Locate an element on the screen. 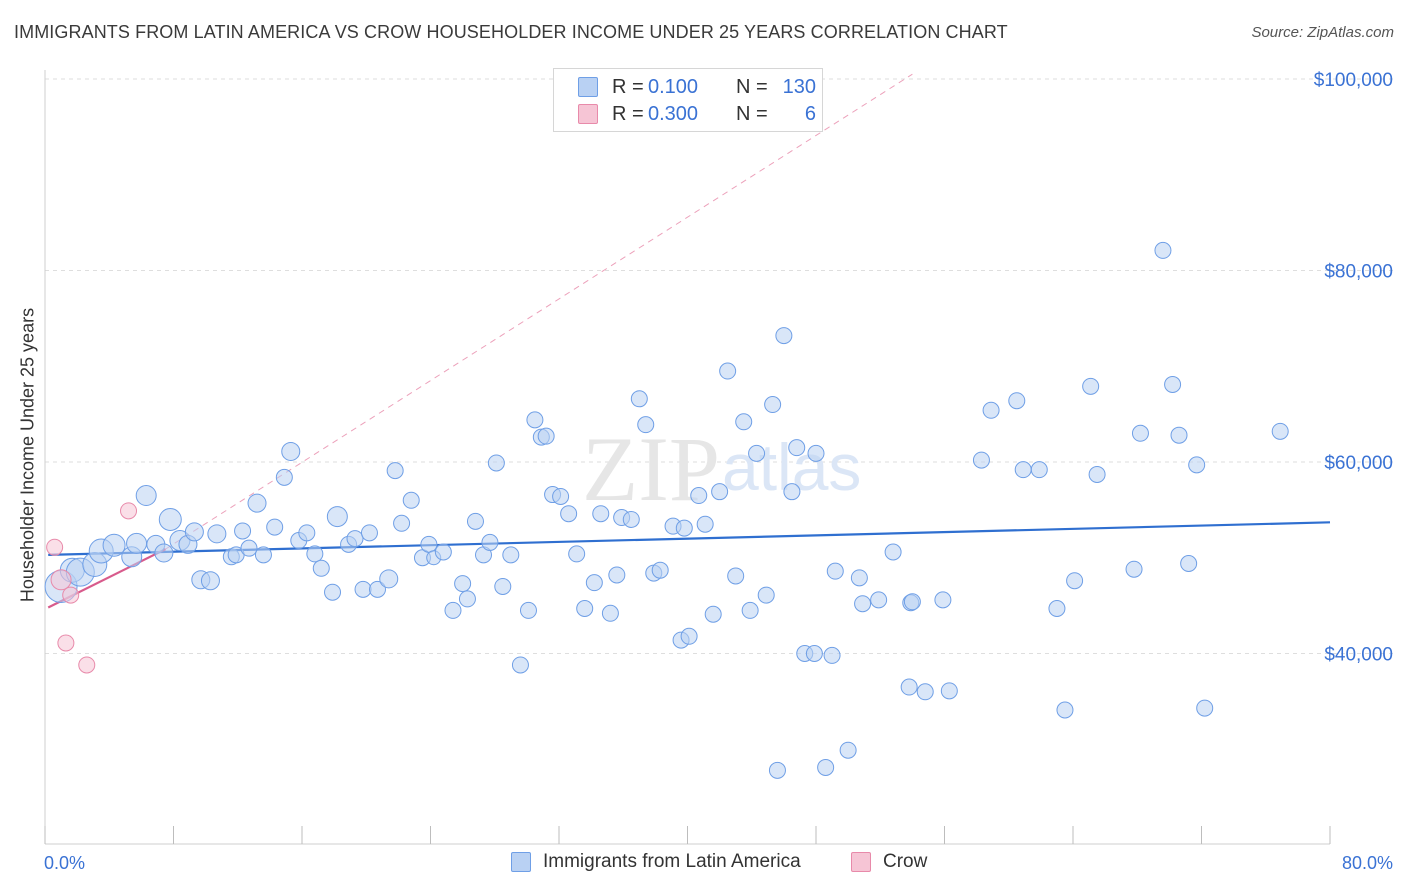 The image size is (1406, 892). legend-row-crow: R = 0.300 N = 6 is located at coordinates (697, 114).